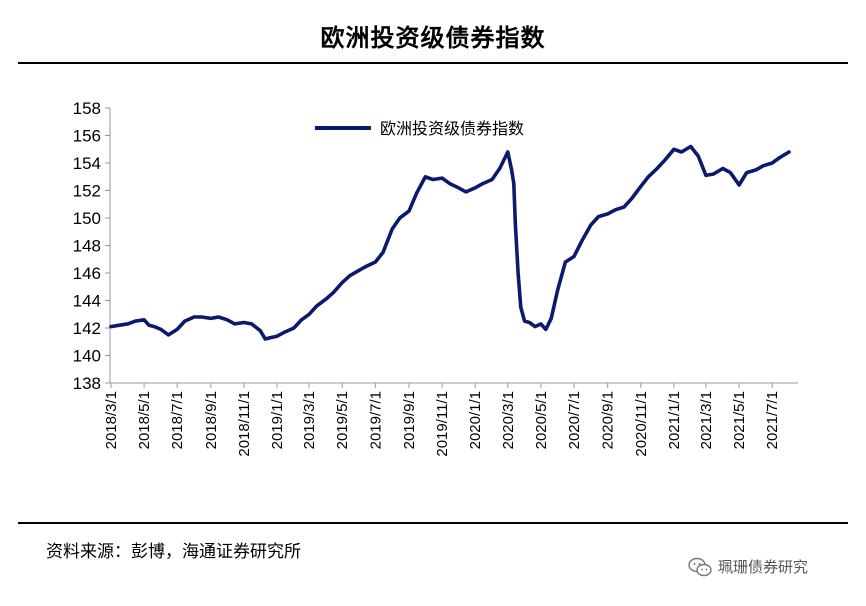  What do you see at coordinates (87, 246) in the screenshot?
I see `y-tick-label: 148` at bounding box center [87, 246].